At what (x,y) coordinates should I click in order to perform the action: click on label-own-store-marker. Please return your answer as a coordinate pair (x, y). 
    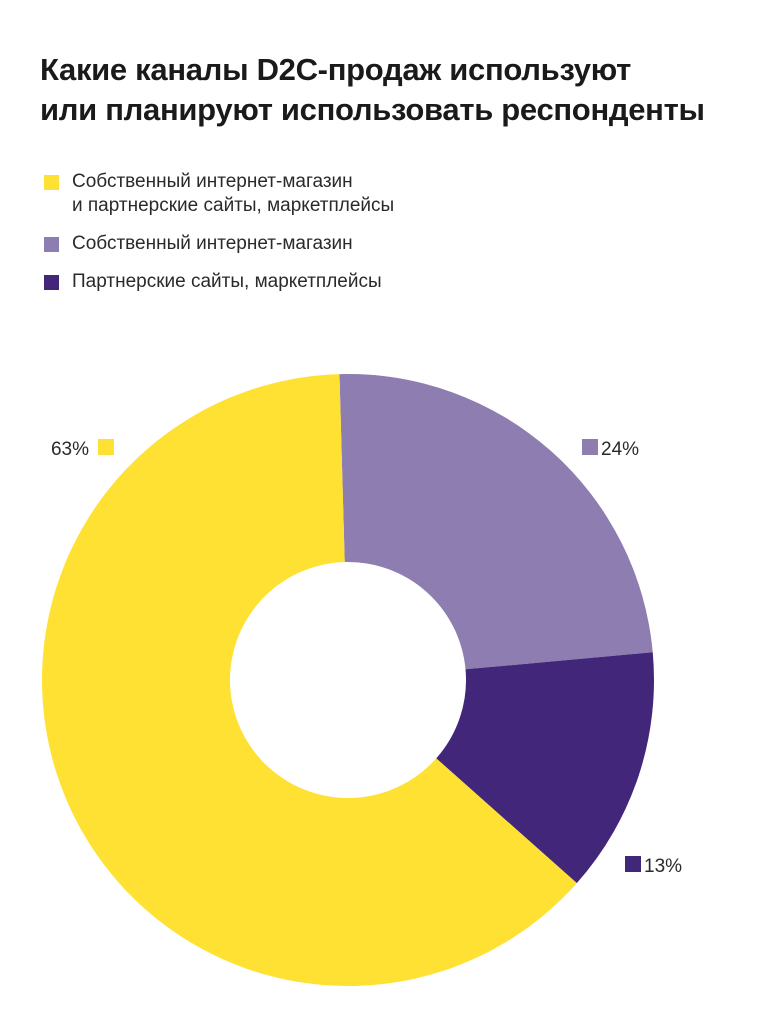
    Looking at the image, I should click on (590, 447).